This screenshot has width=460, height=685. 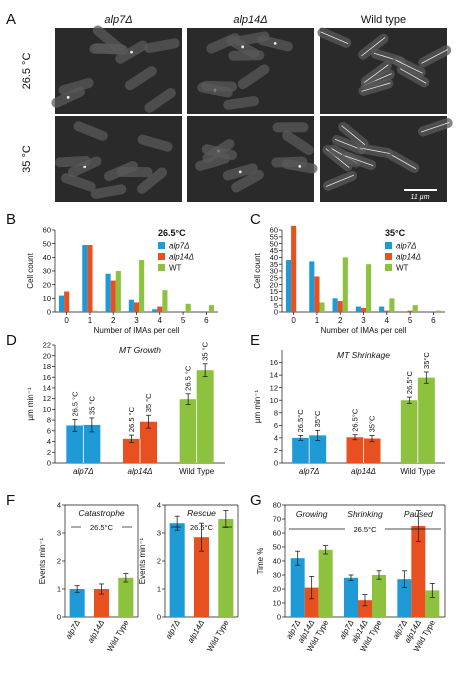 What do you see at coordinates (426, 360) in the screenshot?
I see `bar-temperature-label: 35°C` at bounding box center [426, 360].